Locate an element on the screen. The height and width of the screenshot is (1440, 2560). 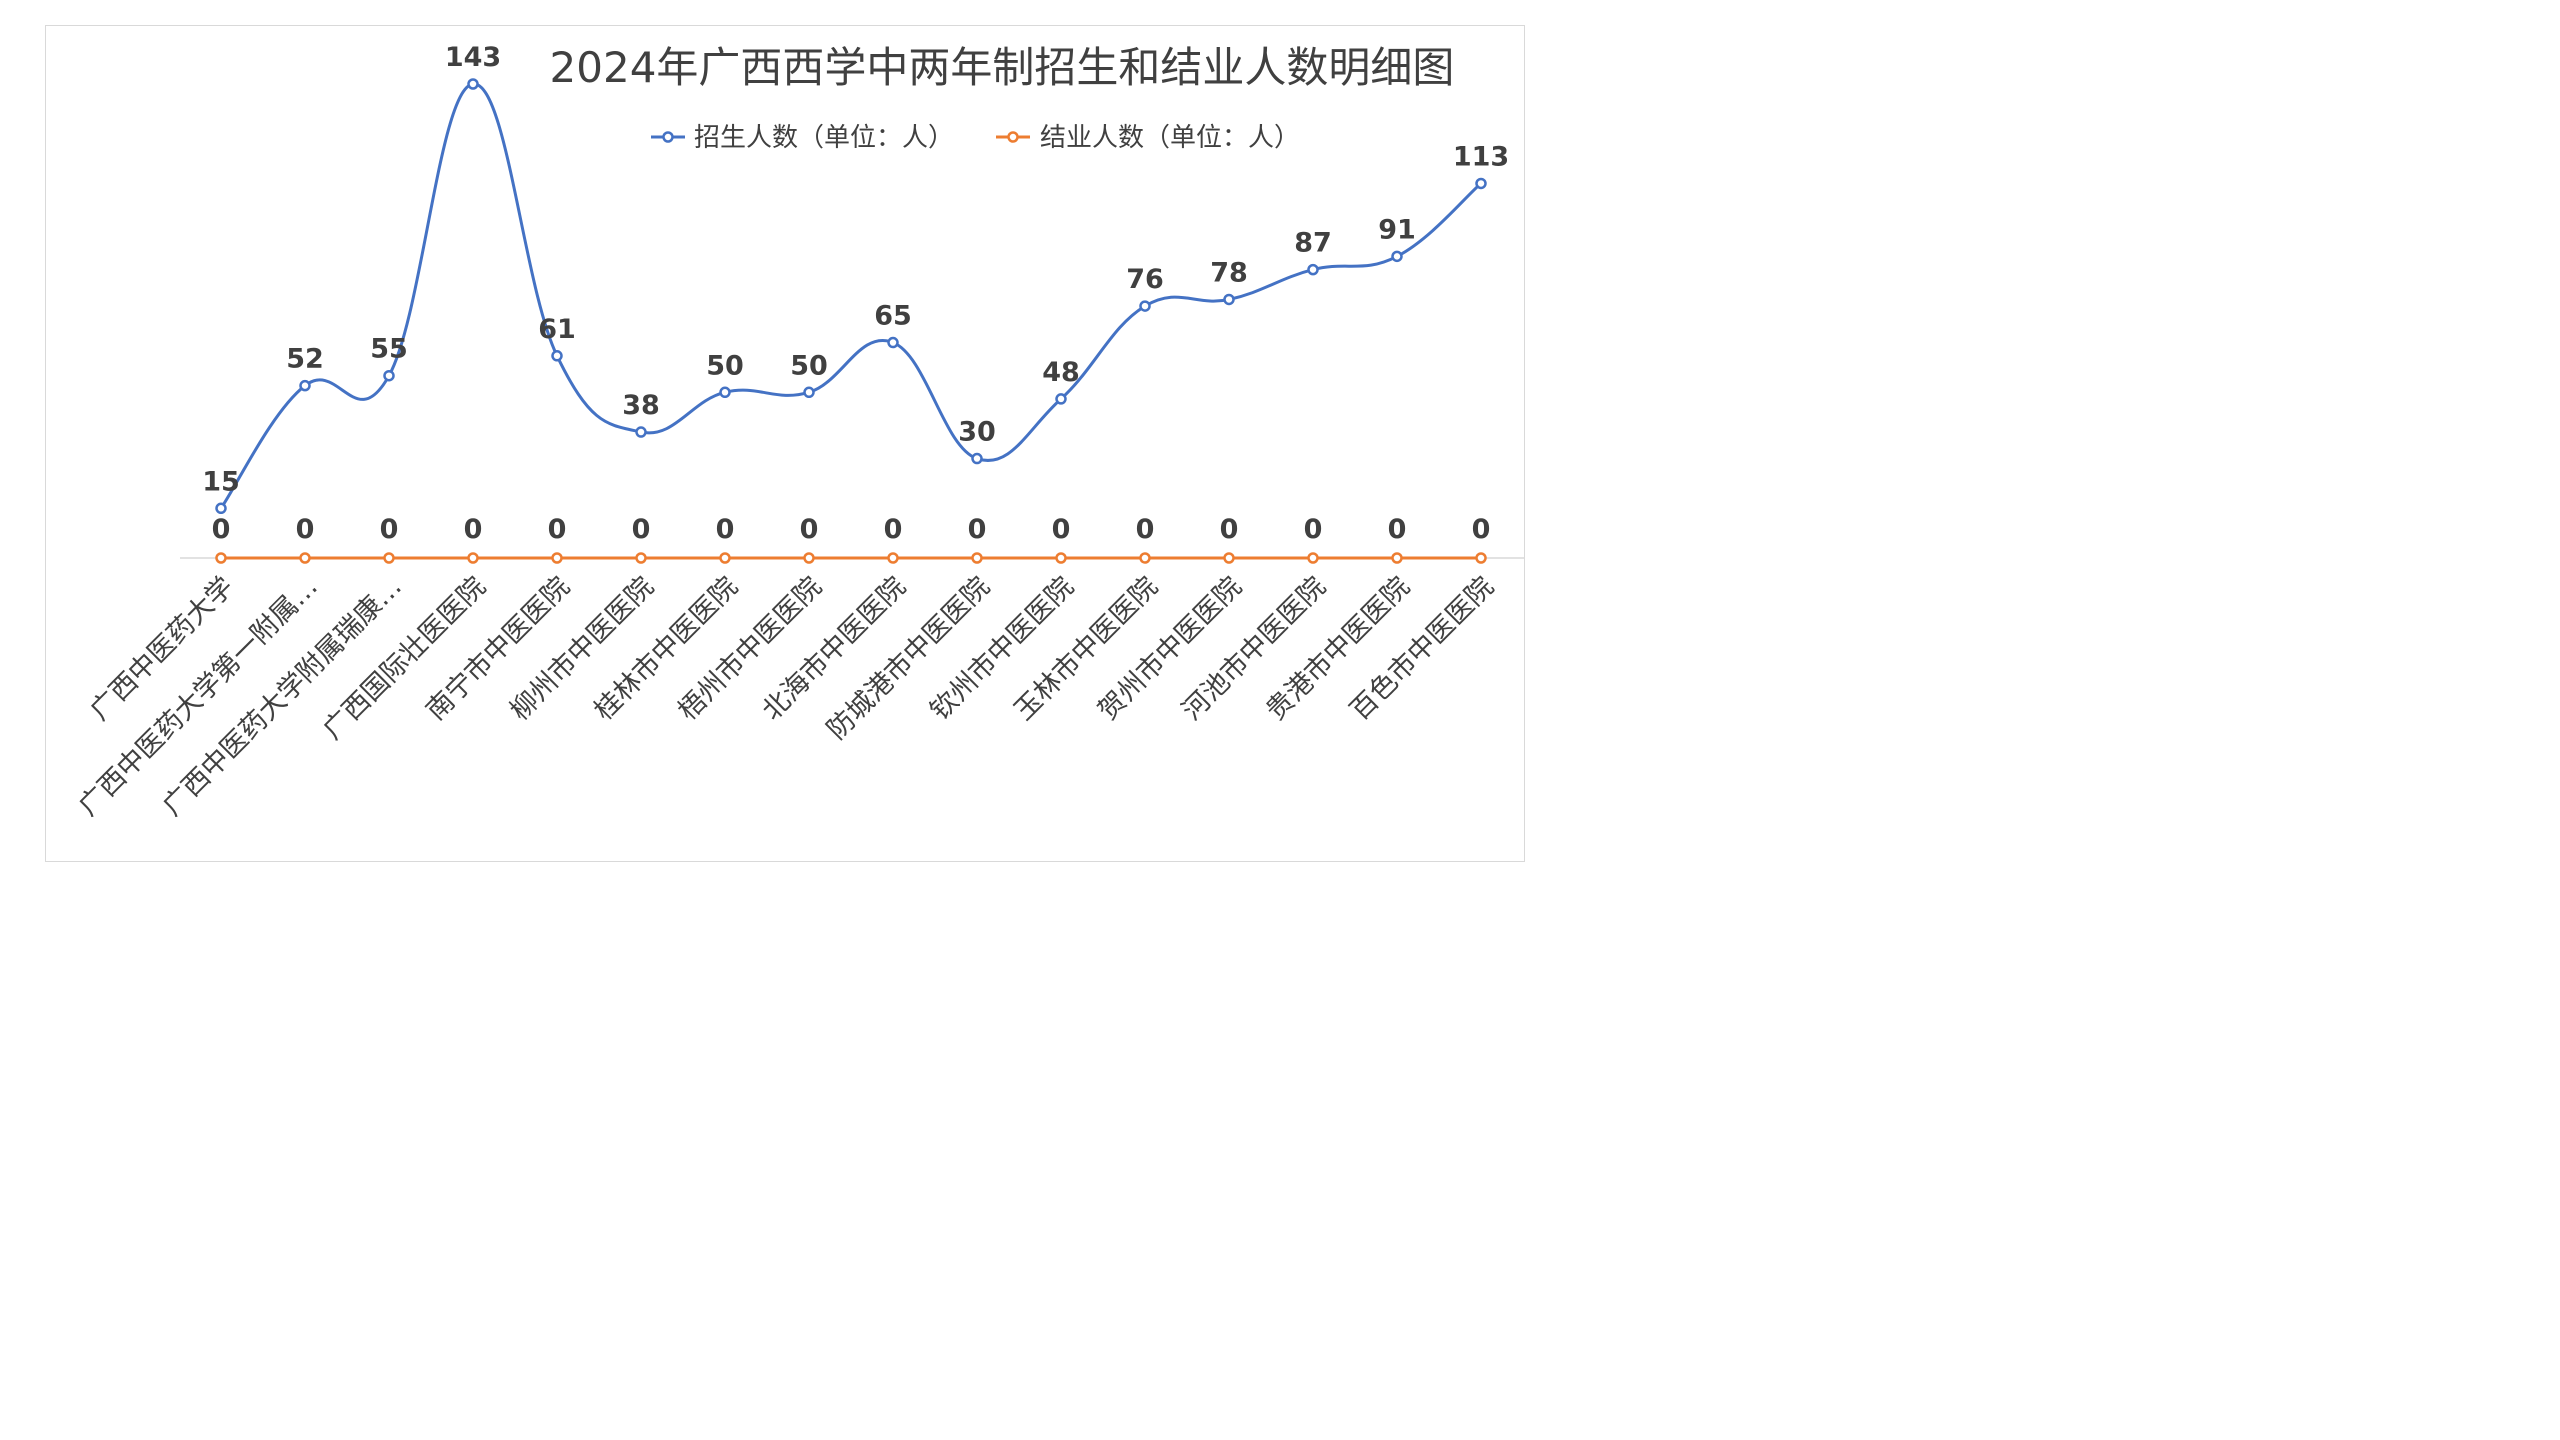
category-label-5: 柳州市中医医院 is located at coordinates (582, 649).